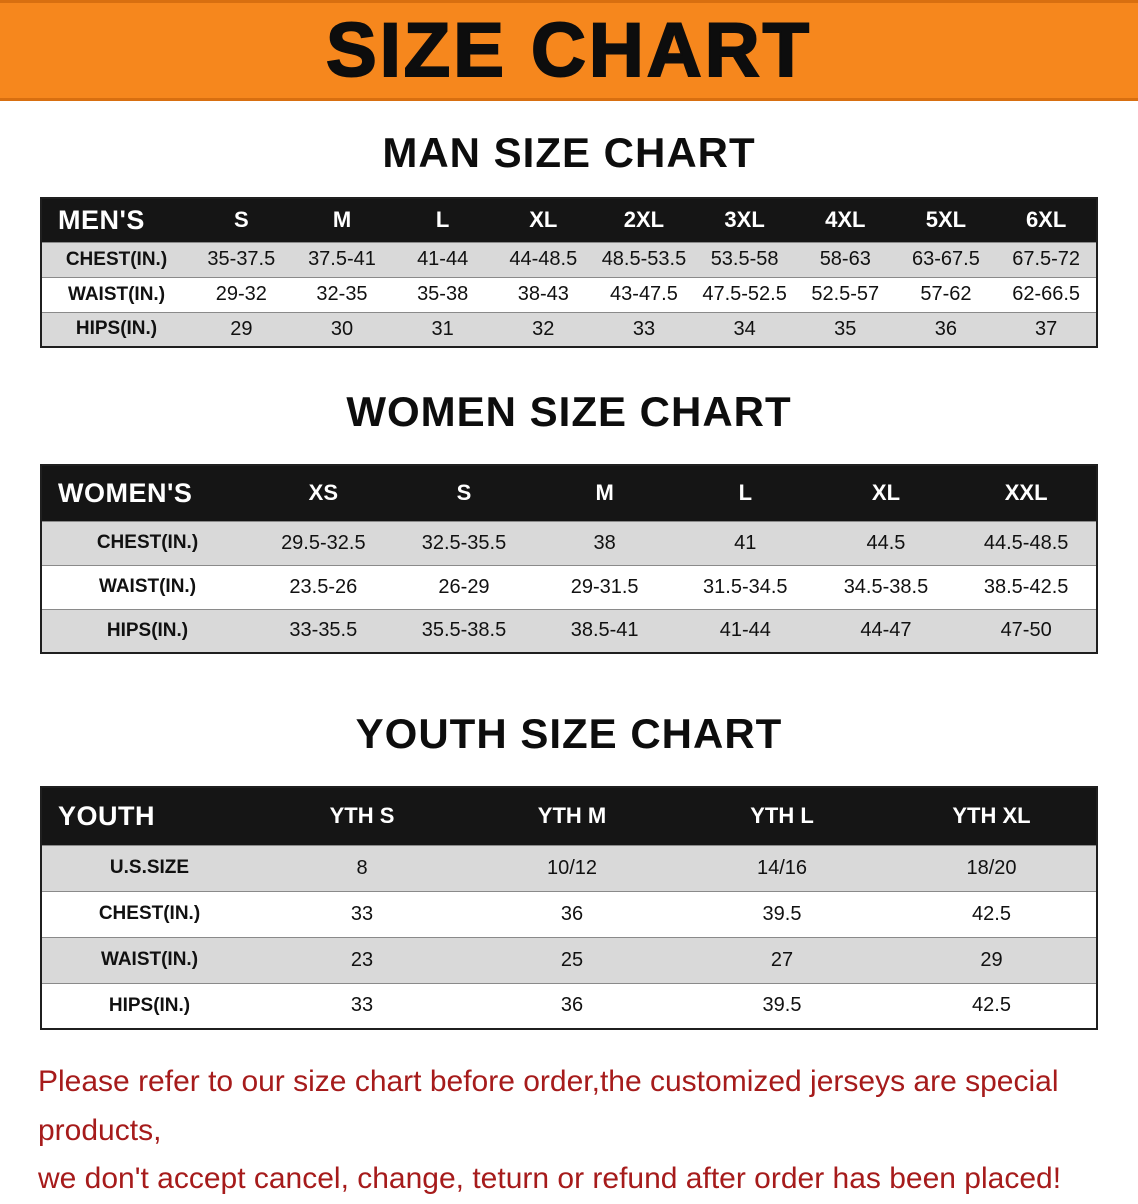 The height and width of the screenshot is (1204, 1138). I want to click on measurement-value-cell: 35-38, so click(443, 294).